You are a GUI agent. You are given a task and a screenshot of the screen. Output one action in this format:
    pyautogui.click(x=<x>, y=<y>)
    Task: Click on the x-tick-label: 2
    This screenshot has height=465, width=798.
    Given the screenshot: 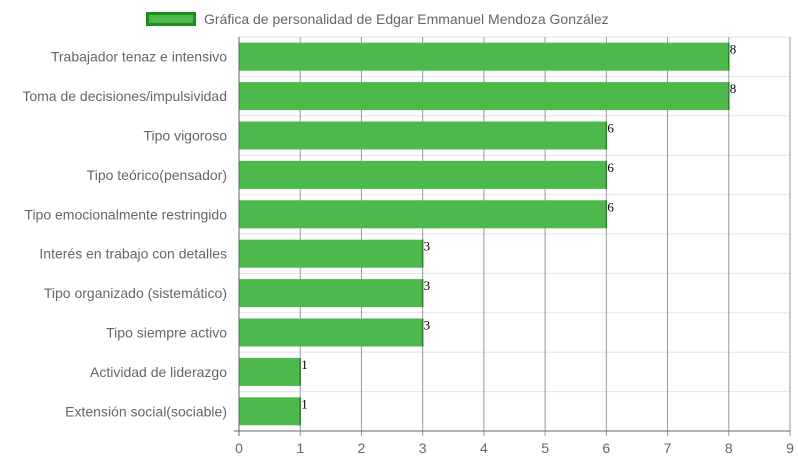 What is the action you would take?
    pyautogui.click(x=362, y=448)
    